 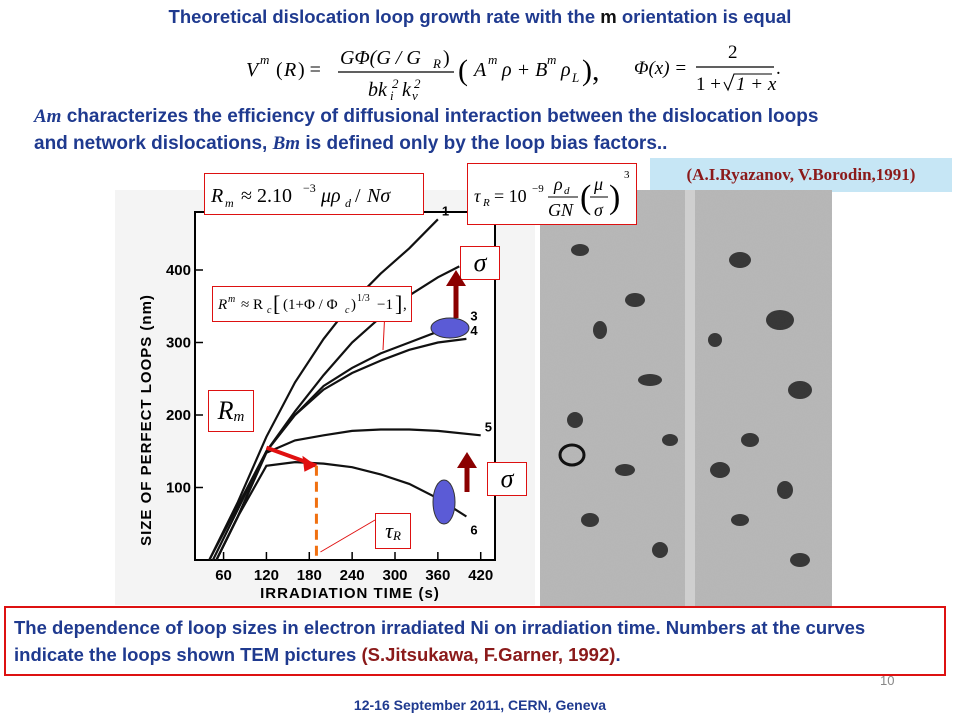 What do you see at coordinates (239, 416) in the screenshot?
I see `rm-label-sub: m` at bounding box center [239, 416].